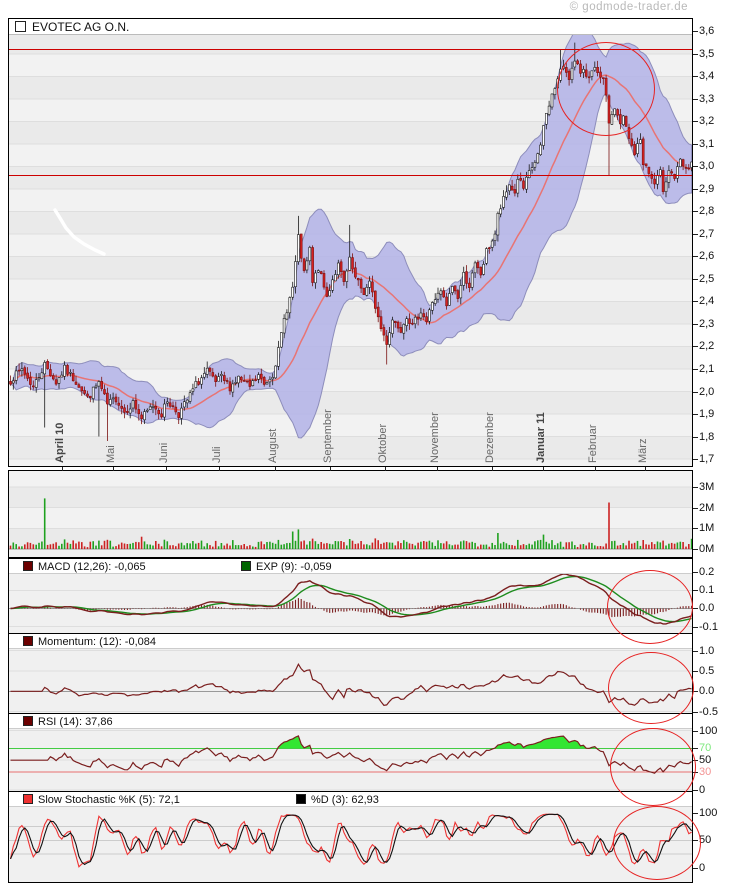 The height and width of the screenshot is (884, 730). I want to click on month-label: Oktober, so click(383, 443).